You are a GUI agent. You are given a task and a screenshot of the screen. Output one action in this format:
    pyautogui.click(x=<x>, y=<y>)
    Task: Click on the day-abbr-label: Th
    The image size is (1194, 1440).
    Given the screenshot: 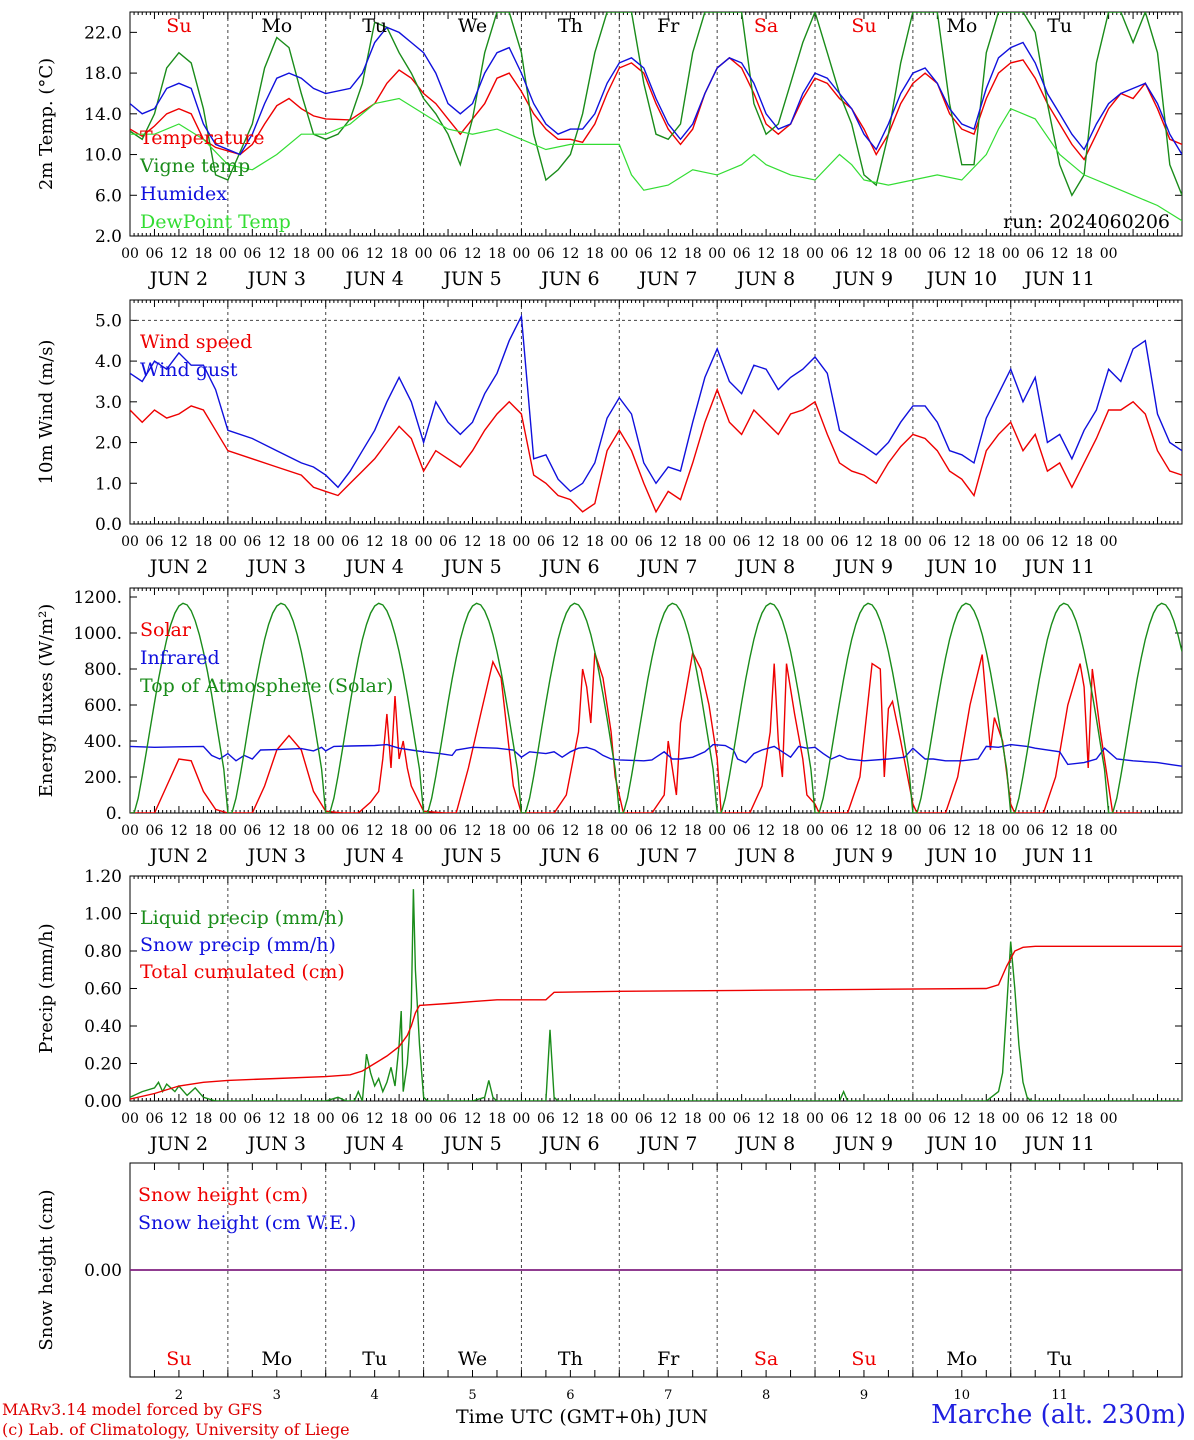 What is the action you would take?
    pyautogui.click(x=570, y=26)
    